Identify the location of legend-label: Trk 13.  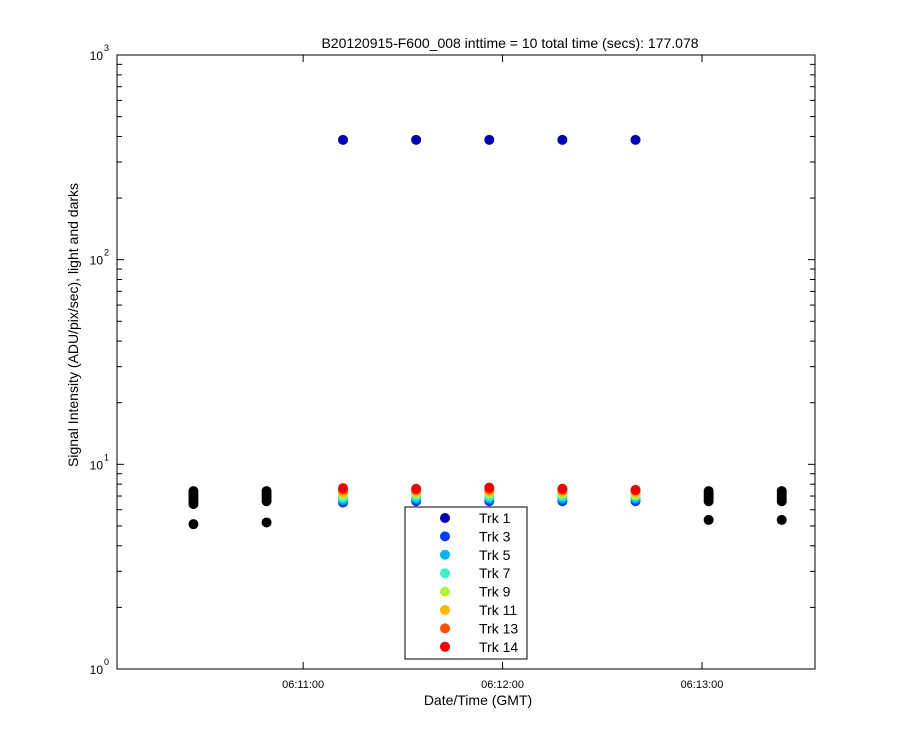
(498, 628).